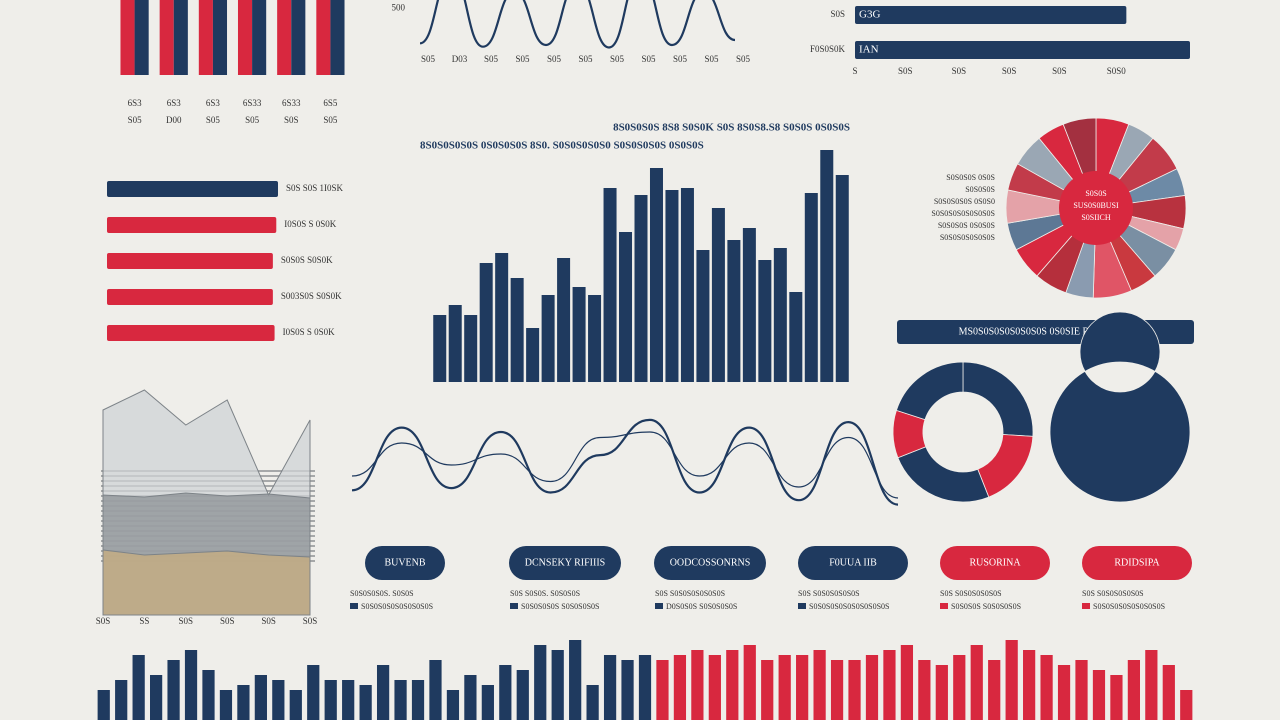 The height and width of the screenshot is (720, 1280). I want to click on line, so click(625, 465).